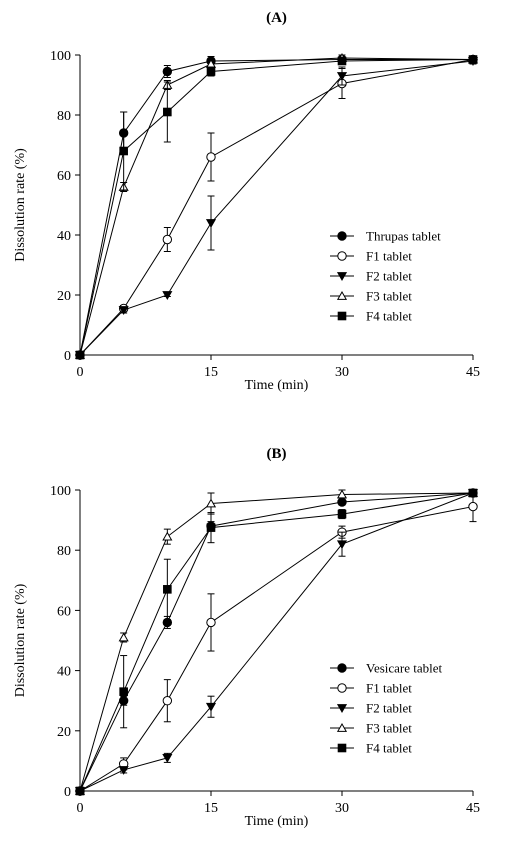 The height and width of the screenshot is (858, 506). What do you see at coordinates (277, 454) in the screenshot?
I see `panel-label: (B)` at bounding box center [277, 454].